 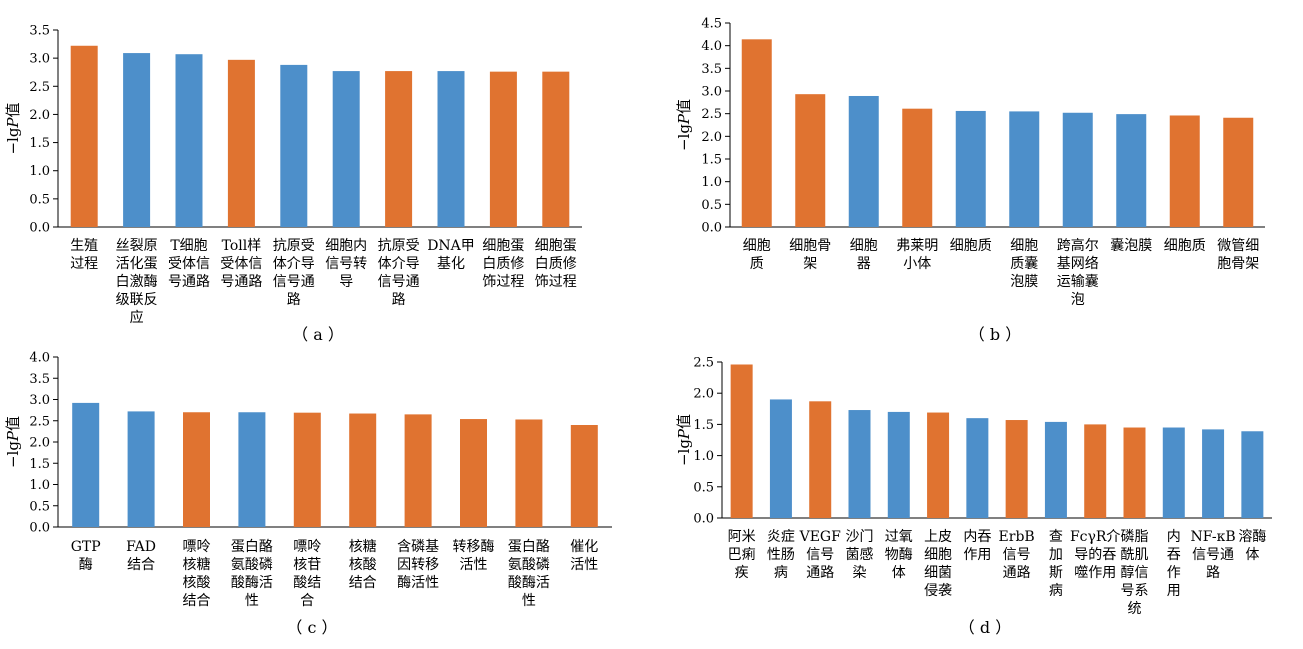 What do you see at coordinates (141, 556) in the screenshot?
I see `category-label: FAD 结合` at bounding box center [141, 556].